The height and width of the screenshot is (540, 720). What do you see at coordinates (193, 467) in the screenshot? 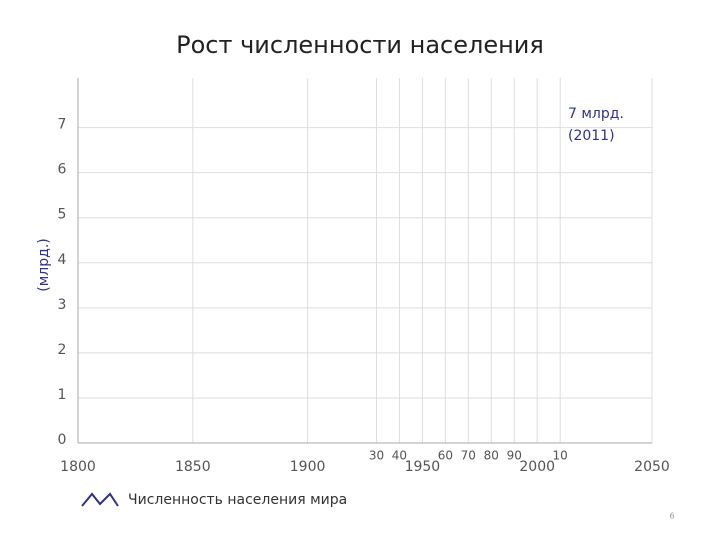
I see `x-tick-label: 1850` at bounding box center [193, 467].